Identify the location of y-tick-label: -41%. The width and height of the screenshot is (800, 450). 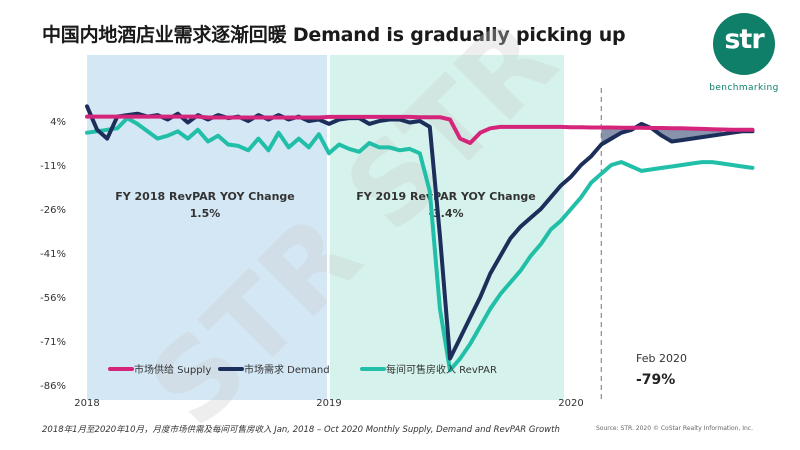
(53, 254).